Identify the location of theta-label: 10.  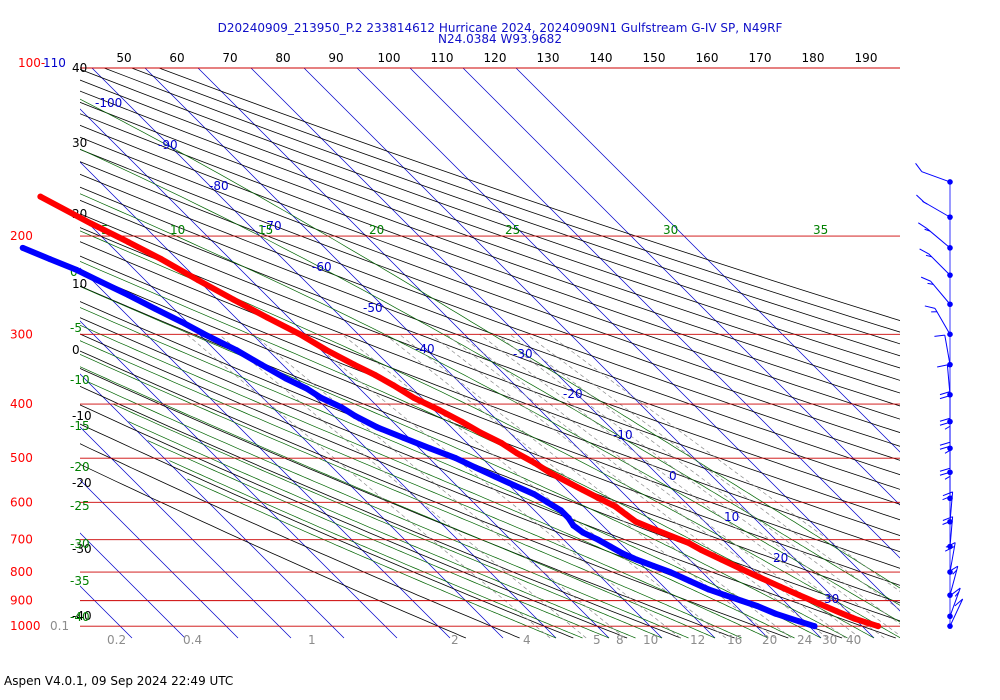
(731, 517).